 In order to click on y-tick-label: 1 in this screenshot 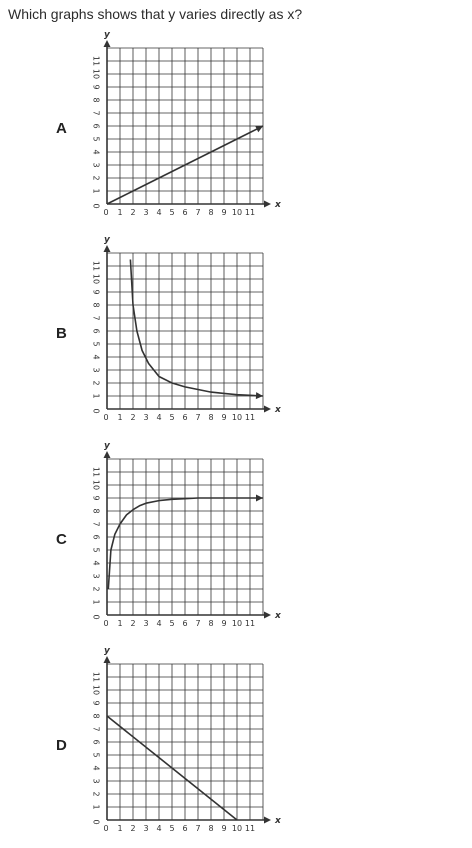, I will do `click(96, 395)`.